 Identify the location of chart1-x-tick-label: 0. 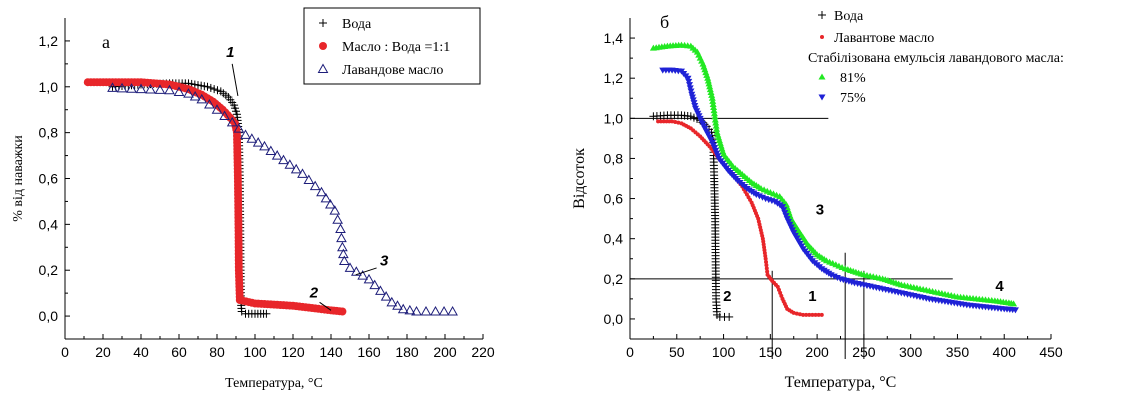
(630, 352).